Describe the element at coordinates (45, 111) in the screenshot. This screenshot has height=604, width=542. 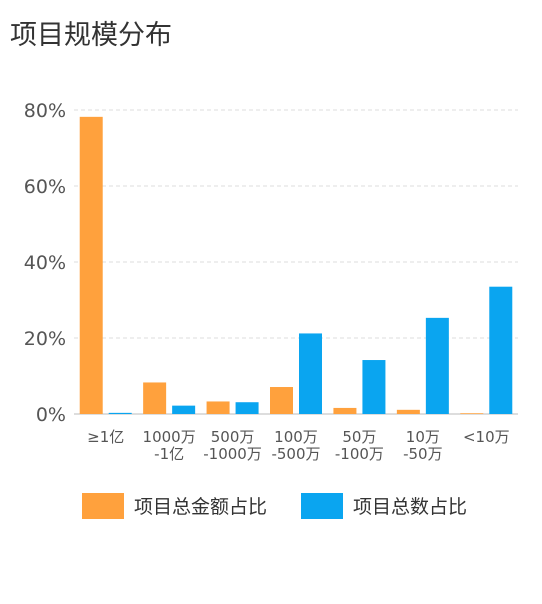
I see `y-tick-label: 80%` at that location.